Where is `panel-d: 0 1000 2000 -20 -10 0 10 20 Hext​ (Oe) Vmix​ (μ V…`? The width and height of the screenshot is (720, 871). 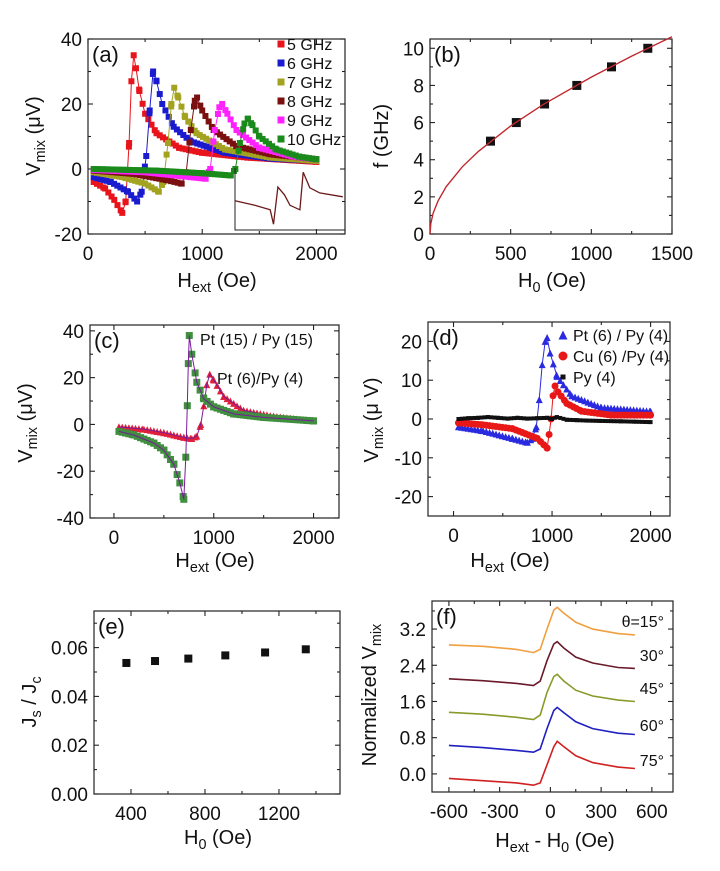 panel-d: 0 1000 2000 -20 -10 0 10 20 Hext​ (Oe) Vmix​ (μ V… is located at coordinates (516, 448).